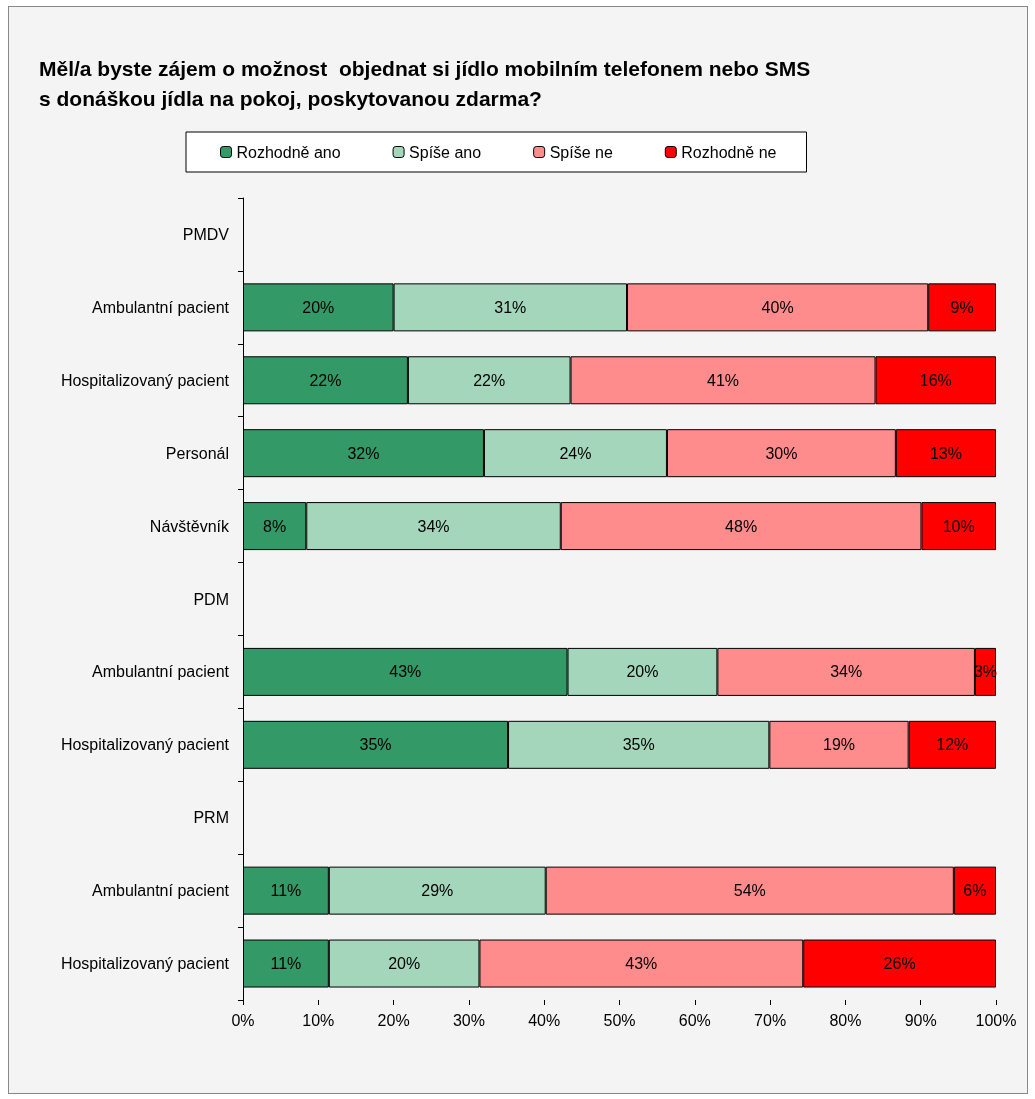 This screenshot has width=1035, height=1099. Describe the element at coordinates (575, 453) in the screenshot. I see `data-label: 24%` at that location.